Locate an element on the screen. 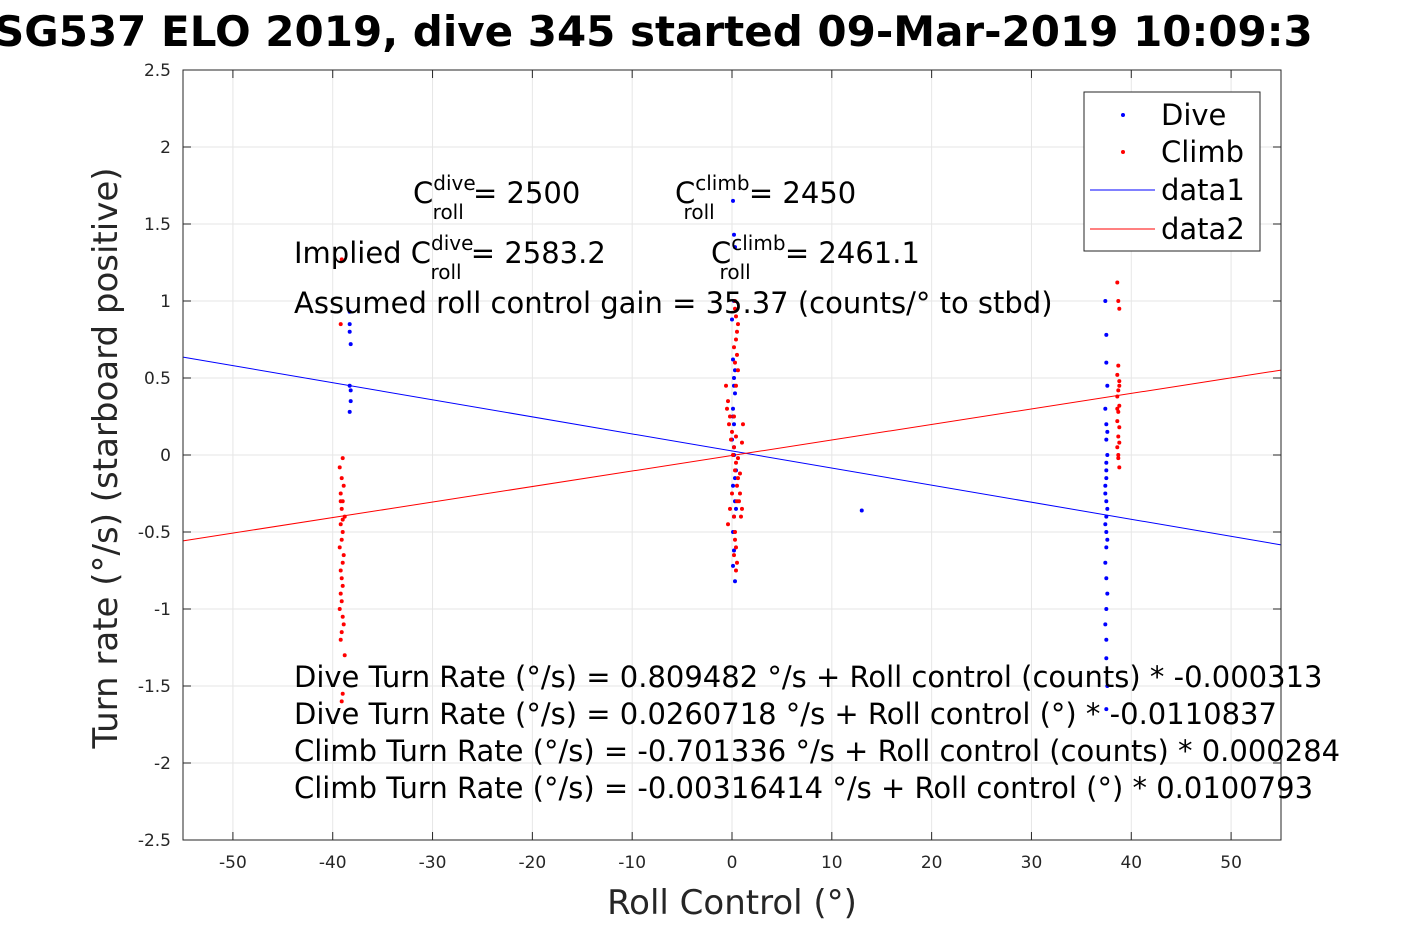 The width and height of the screenshot is (1417, 945). c-roll-dive-value: = 2500 is located at coordinates (522, 193).